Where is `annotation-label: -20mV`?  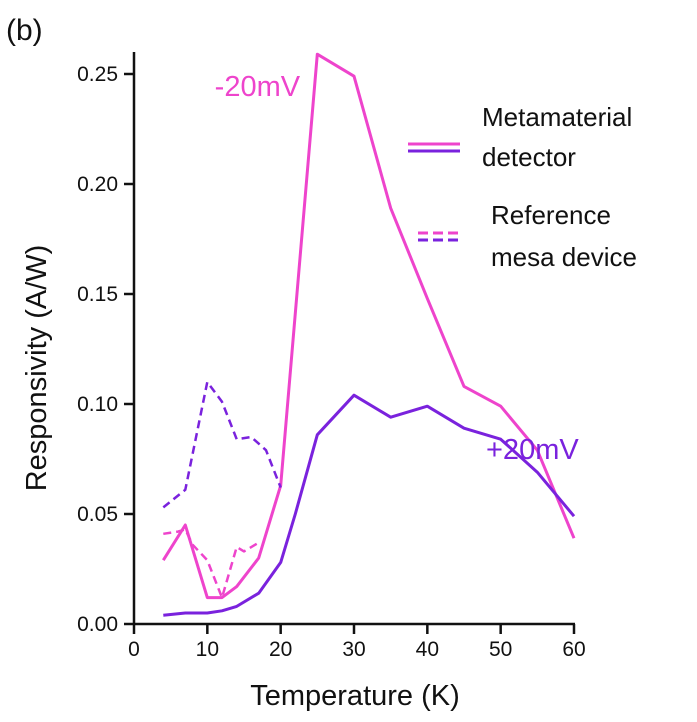 annotation-label: -20mV is located at coordinates (258, 87).